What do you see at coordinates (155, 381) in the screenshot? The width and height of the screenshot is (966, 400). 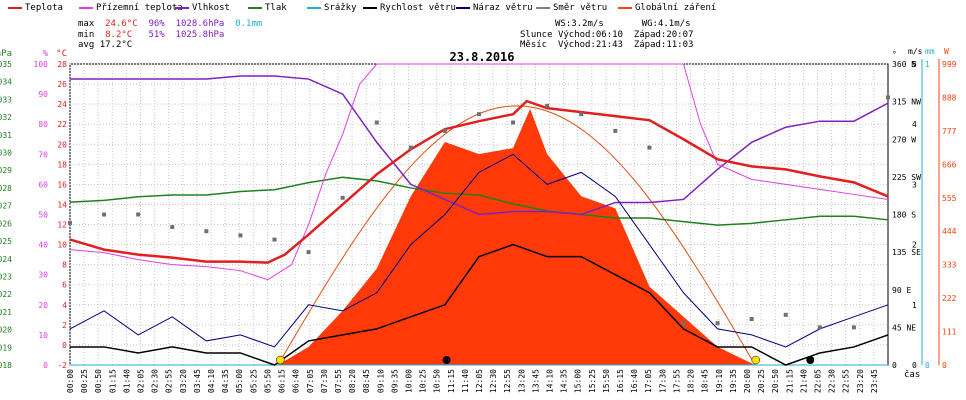 I see `x-tick-label: 02:30` at bounding box center [155, 381].